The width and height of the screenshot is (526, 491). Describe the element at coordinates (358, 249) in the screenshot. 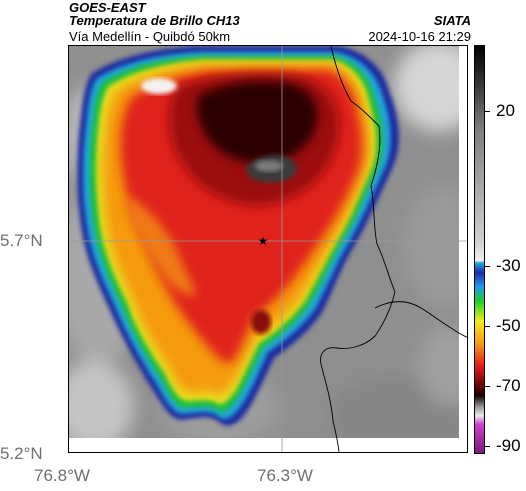

I see `boundary-line` at that location.